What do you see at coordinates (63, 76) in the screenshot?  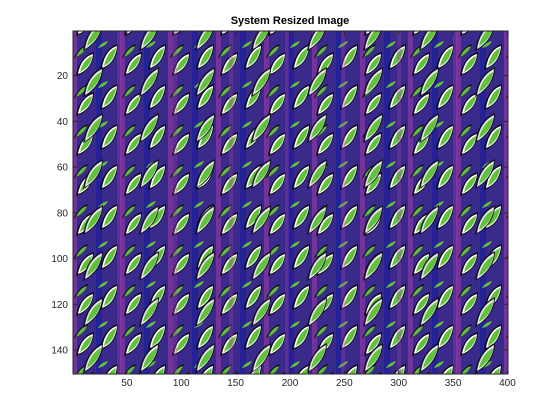 I see `y-tick-label: 20` at bounding box center [63, 76].